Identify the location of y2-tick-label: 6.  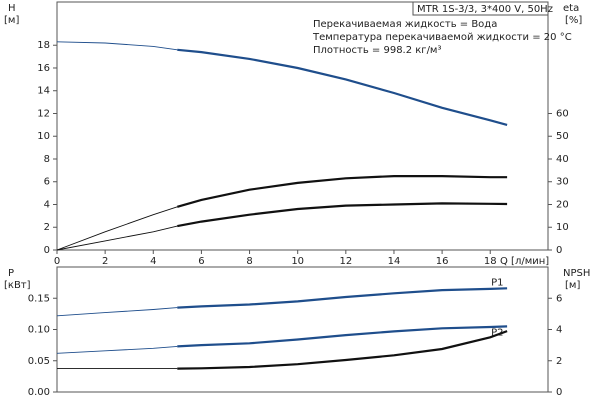
(559, 298).